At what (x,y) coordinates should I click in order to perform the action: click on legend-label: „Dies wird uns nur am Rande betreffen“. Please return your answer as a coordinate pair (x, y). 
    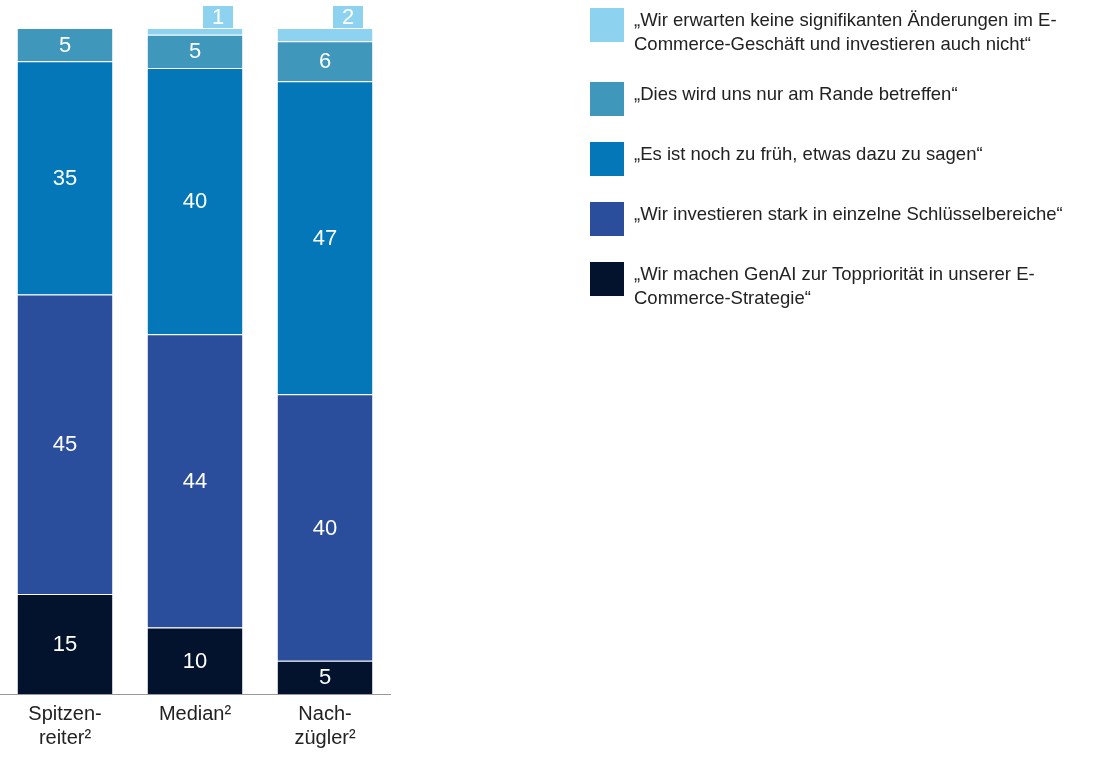
    Looking at the image, I should click on (796, 94).